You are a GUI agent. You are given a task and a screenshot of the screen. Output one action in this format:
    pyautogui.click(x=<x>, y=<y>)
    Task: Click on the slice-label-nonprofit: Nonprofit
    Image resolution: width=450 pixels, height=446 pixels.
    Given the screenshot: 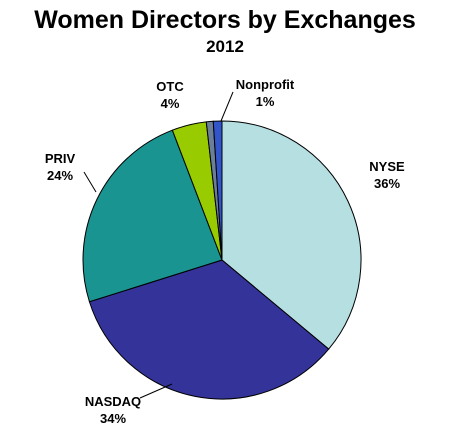 What is the action you would take?
    pyautogui.click(x=265, y=84)
    